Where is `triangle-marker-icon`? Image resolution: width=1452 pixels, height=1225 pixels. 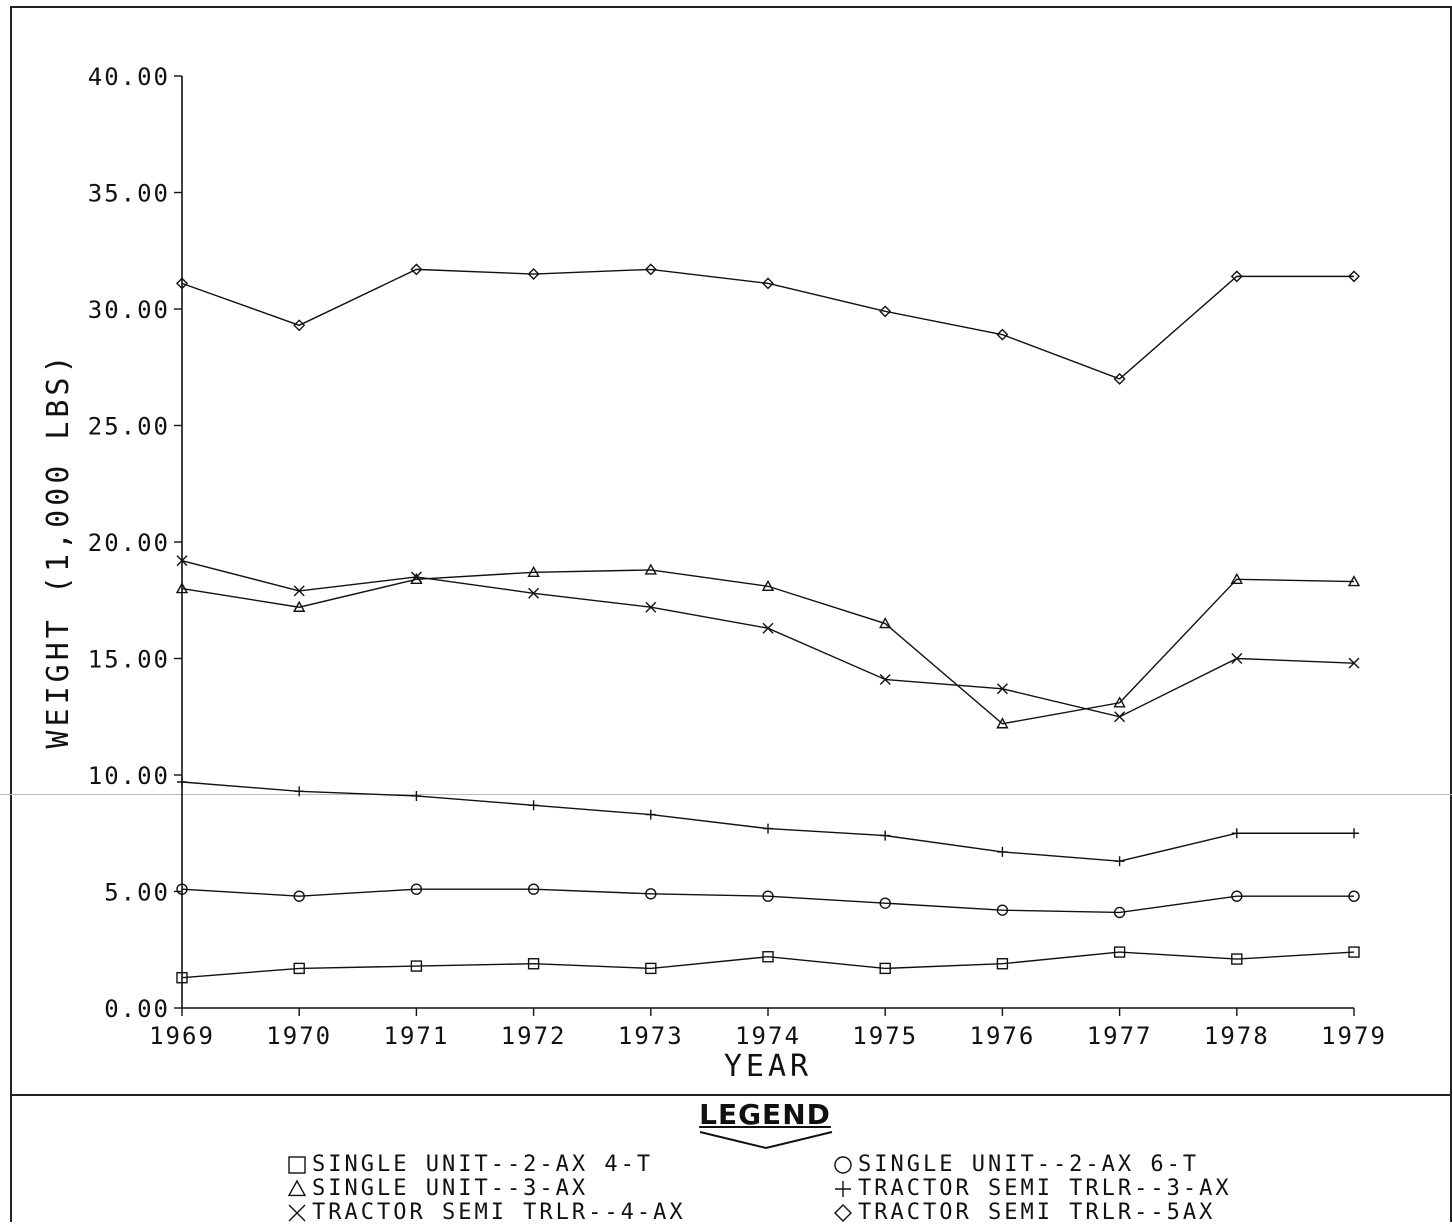
triangle-marker-icon is located at coordinates (297, 1187).